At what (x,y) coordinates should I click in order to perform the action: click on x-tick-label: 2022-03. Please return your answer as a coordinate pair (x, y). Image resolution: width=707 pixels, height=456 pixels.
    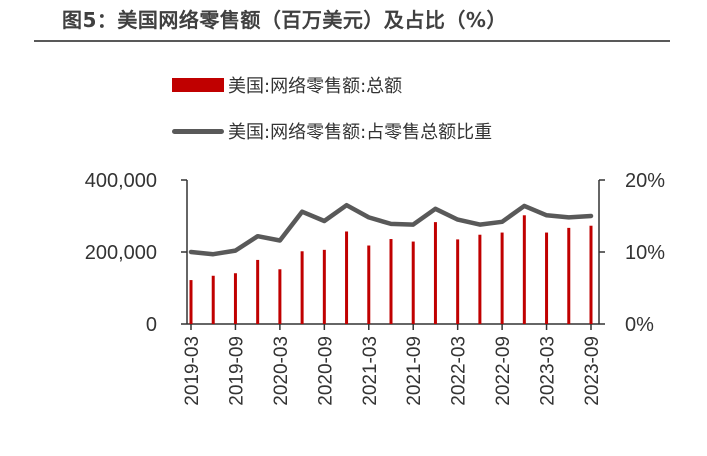
    Looking at the image, I should click on (459, 371).